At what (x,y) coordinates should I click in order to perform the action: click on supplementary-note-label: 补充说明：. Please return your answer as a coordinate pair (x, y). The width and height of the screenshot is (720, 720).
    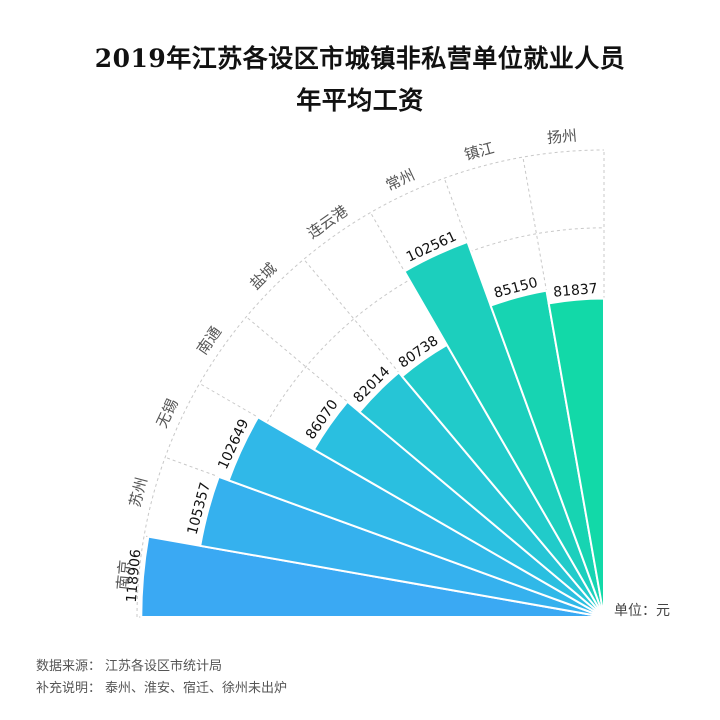
    Looking at the image, I should click on (69, 688).